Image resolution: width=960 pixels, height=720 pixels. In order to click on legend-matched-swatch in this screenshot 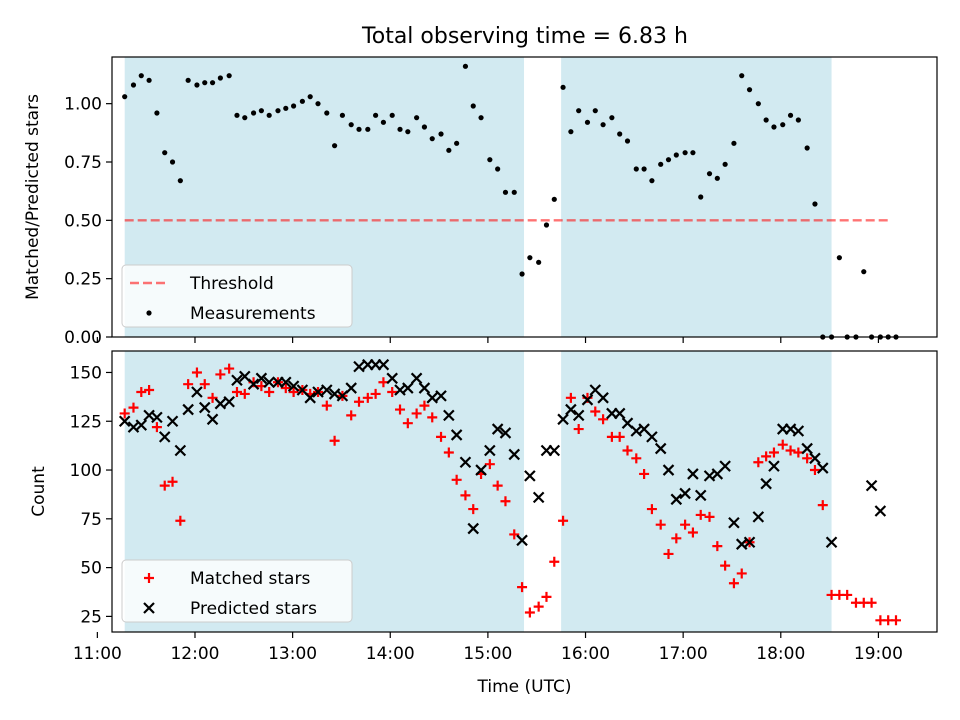, I will do `click(149, 578)`.